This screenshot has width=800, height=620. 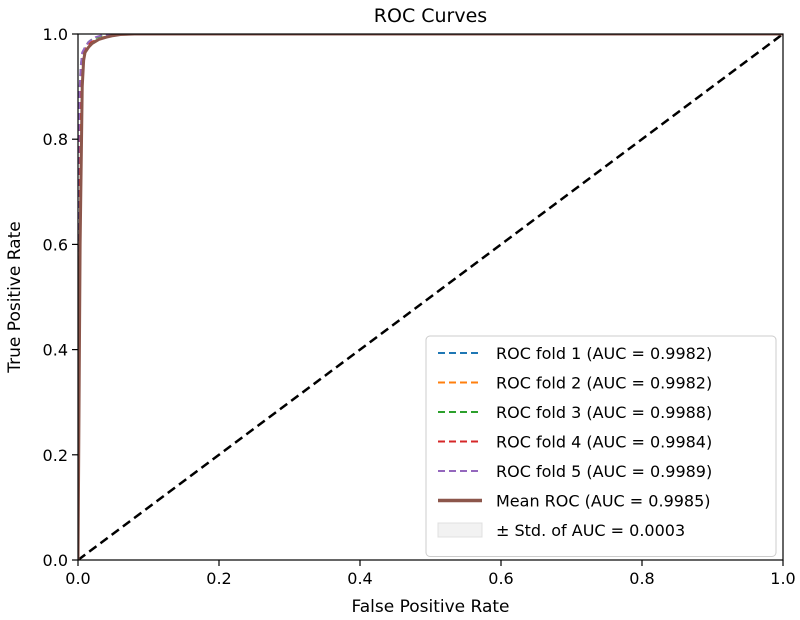 What do you see at coordinates (604, 471) in the screenshot?
I see `legend-label-5: ROC fold 5 (AUC = 0.9989)` at bounding box center [604, 471].